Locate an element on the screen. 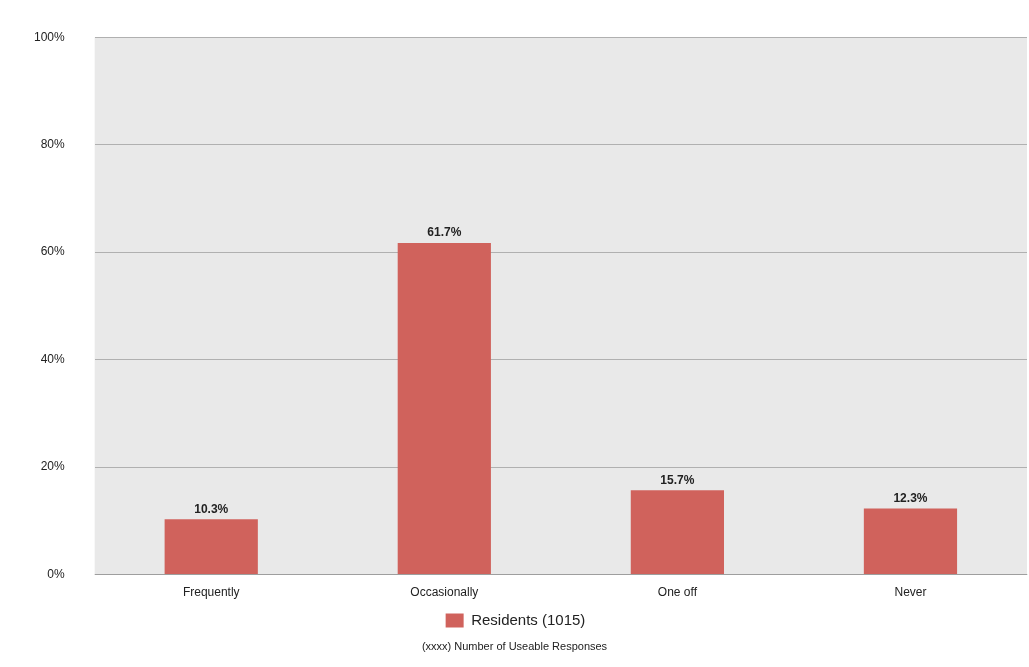 This screenshot has height=667, width=1029. data-label: 61.7% is located at coordinates (444, 232).